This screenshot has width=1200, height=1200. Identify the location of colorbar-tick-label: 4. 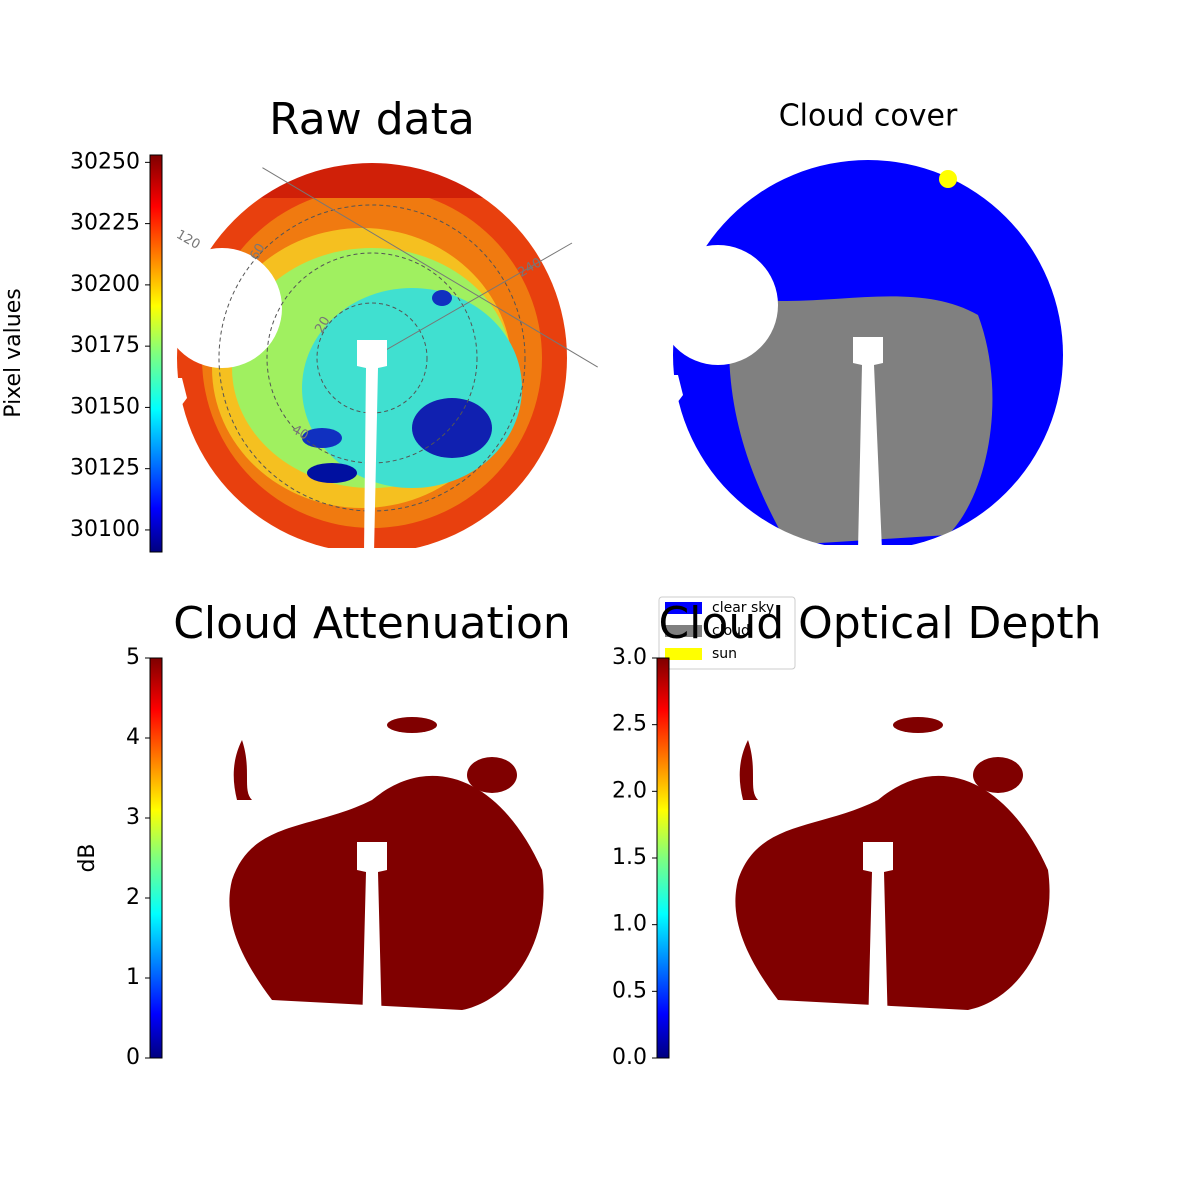
(133, 737).